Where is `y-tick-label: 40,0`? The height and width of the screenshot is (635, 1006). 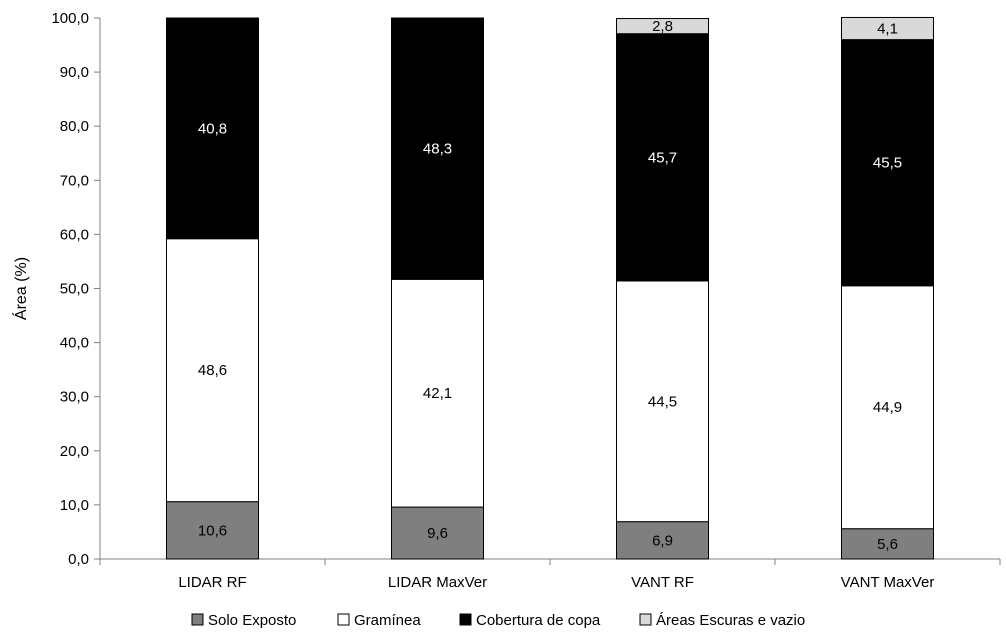
y-tick-label: 40,0 is located at coordinates (74, 343).